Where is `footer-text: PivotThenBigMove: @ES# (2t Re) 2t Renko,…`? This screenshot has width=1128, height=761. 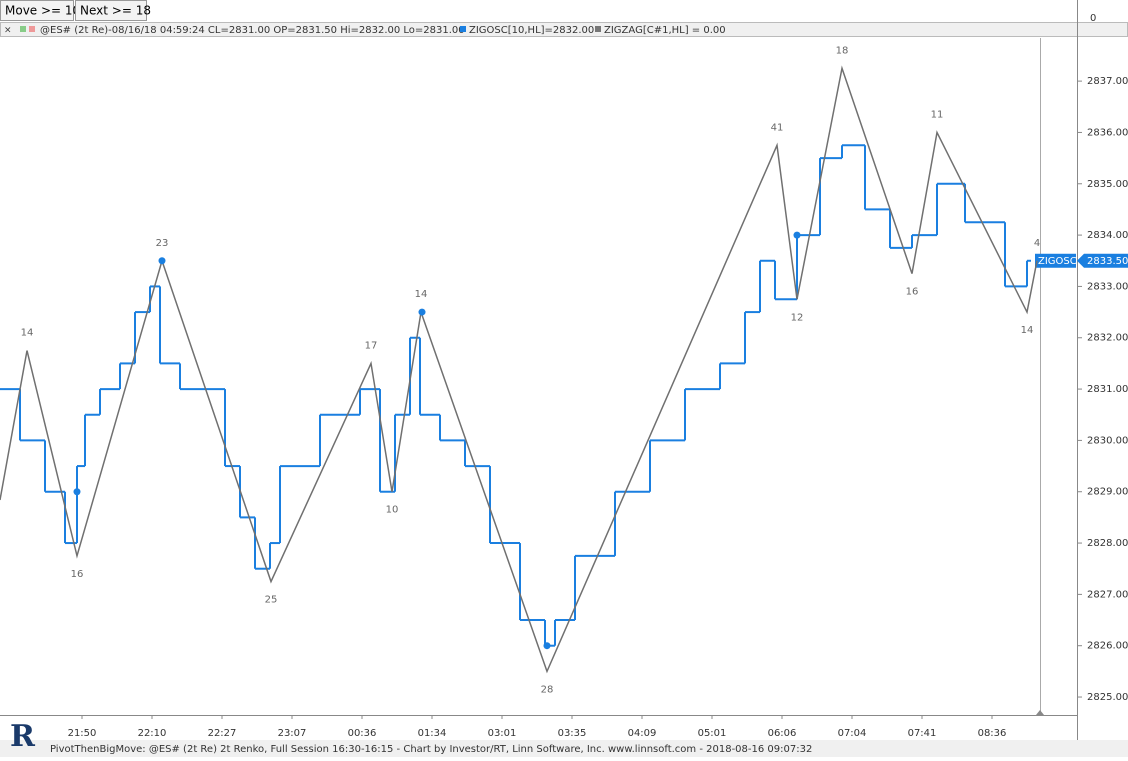
footer-text: PivotThenBigMove: @ES# (2t Re) 2t Renko,… is located at coordinates (431, 749).